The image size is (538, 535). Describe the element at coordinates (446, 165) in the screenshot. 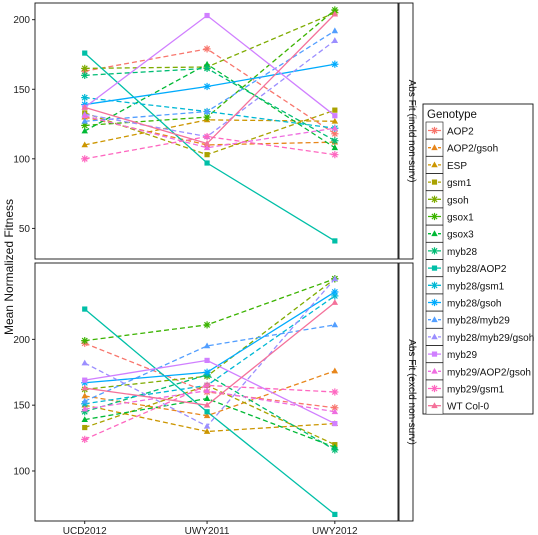

I see `legend-item: ESP` at that location.